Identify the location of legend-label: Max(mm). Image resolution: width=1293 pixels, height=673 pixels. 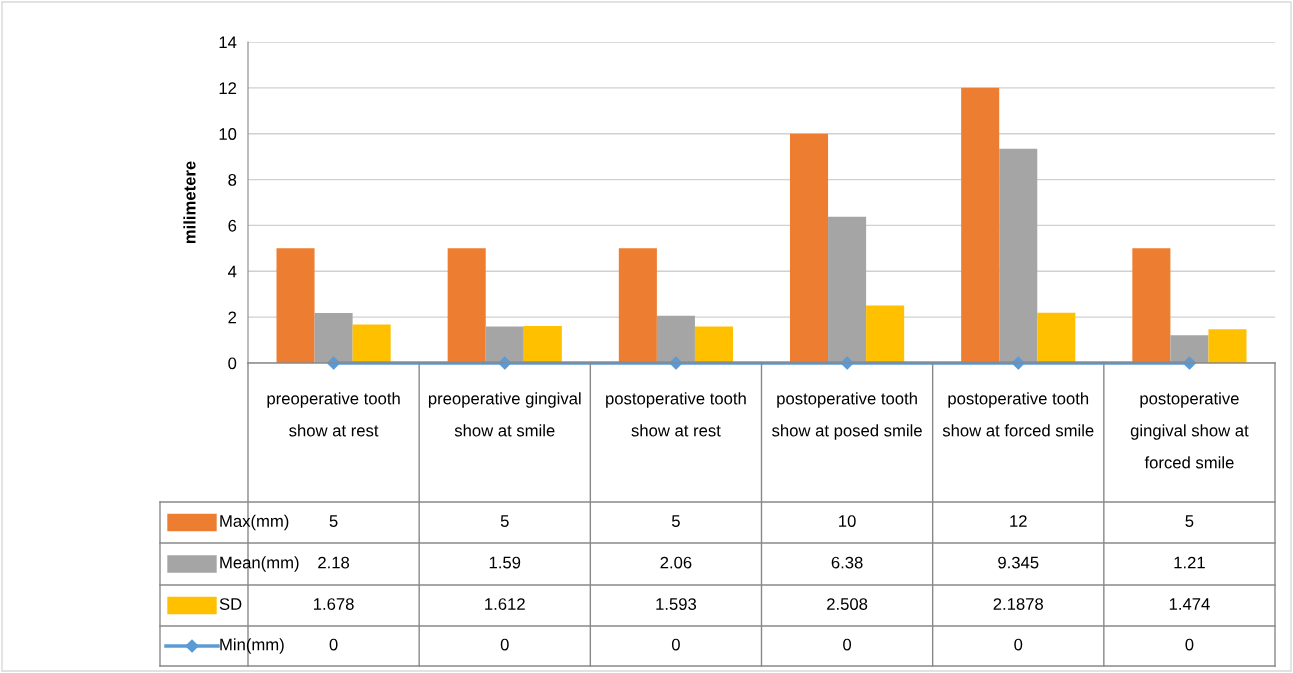
(254, 522).